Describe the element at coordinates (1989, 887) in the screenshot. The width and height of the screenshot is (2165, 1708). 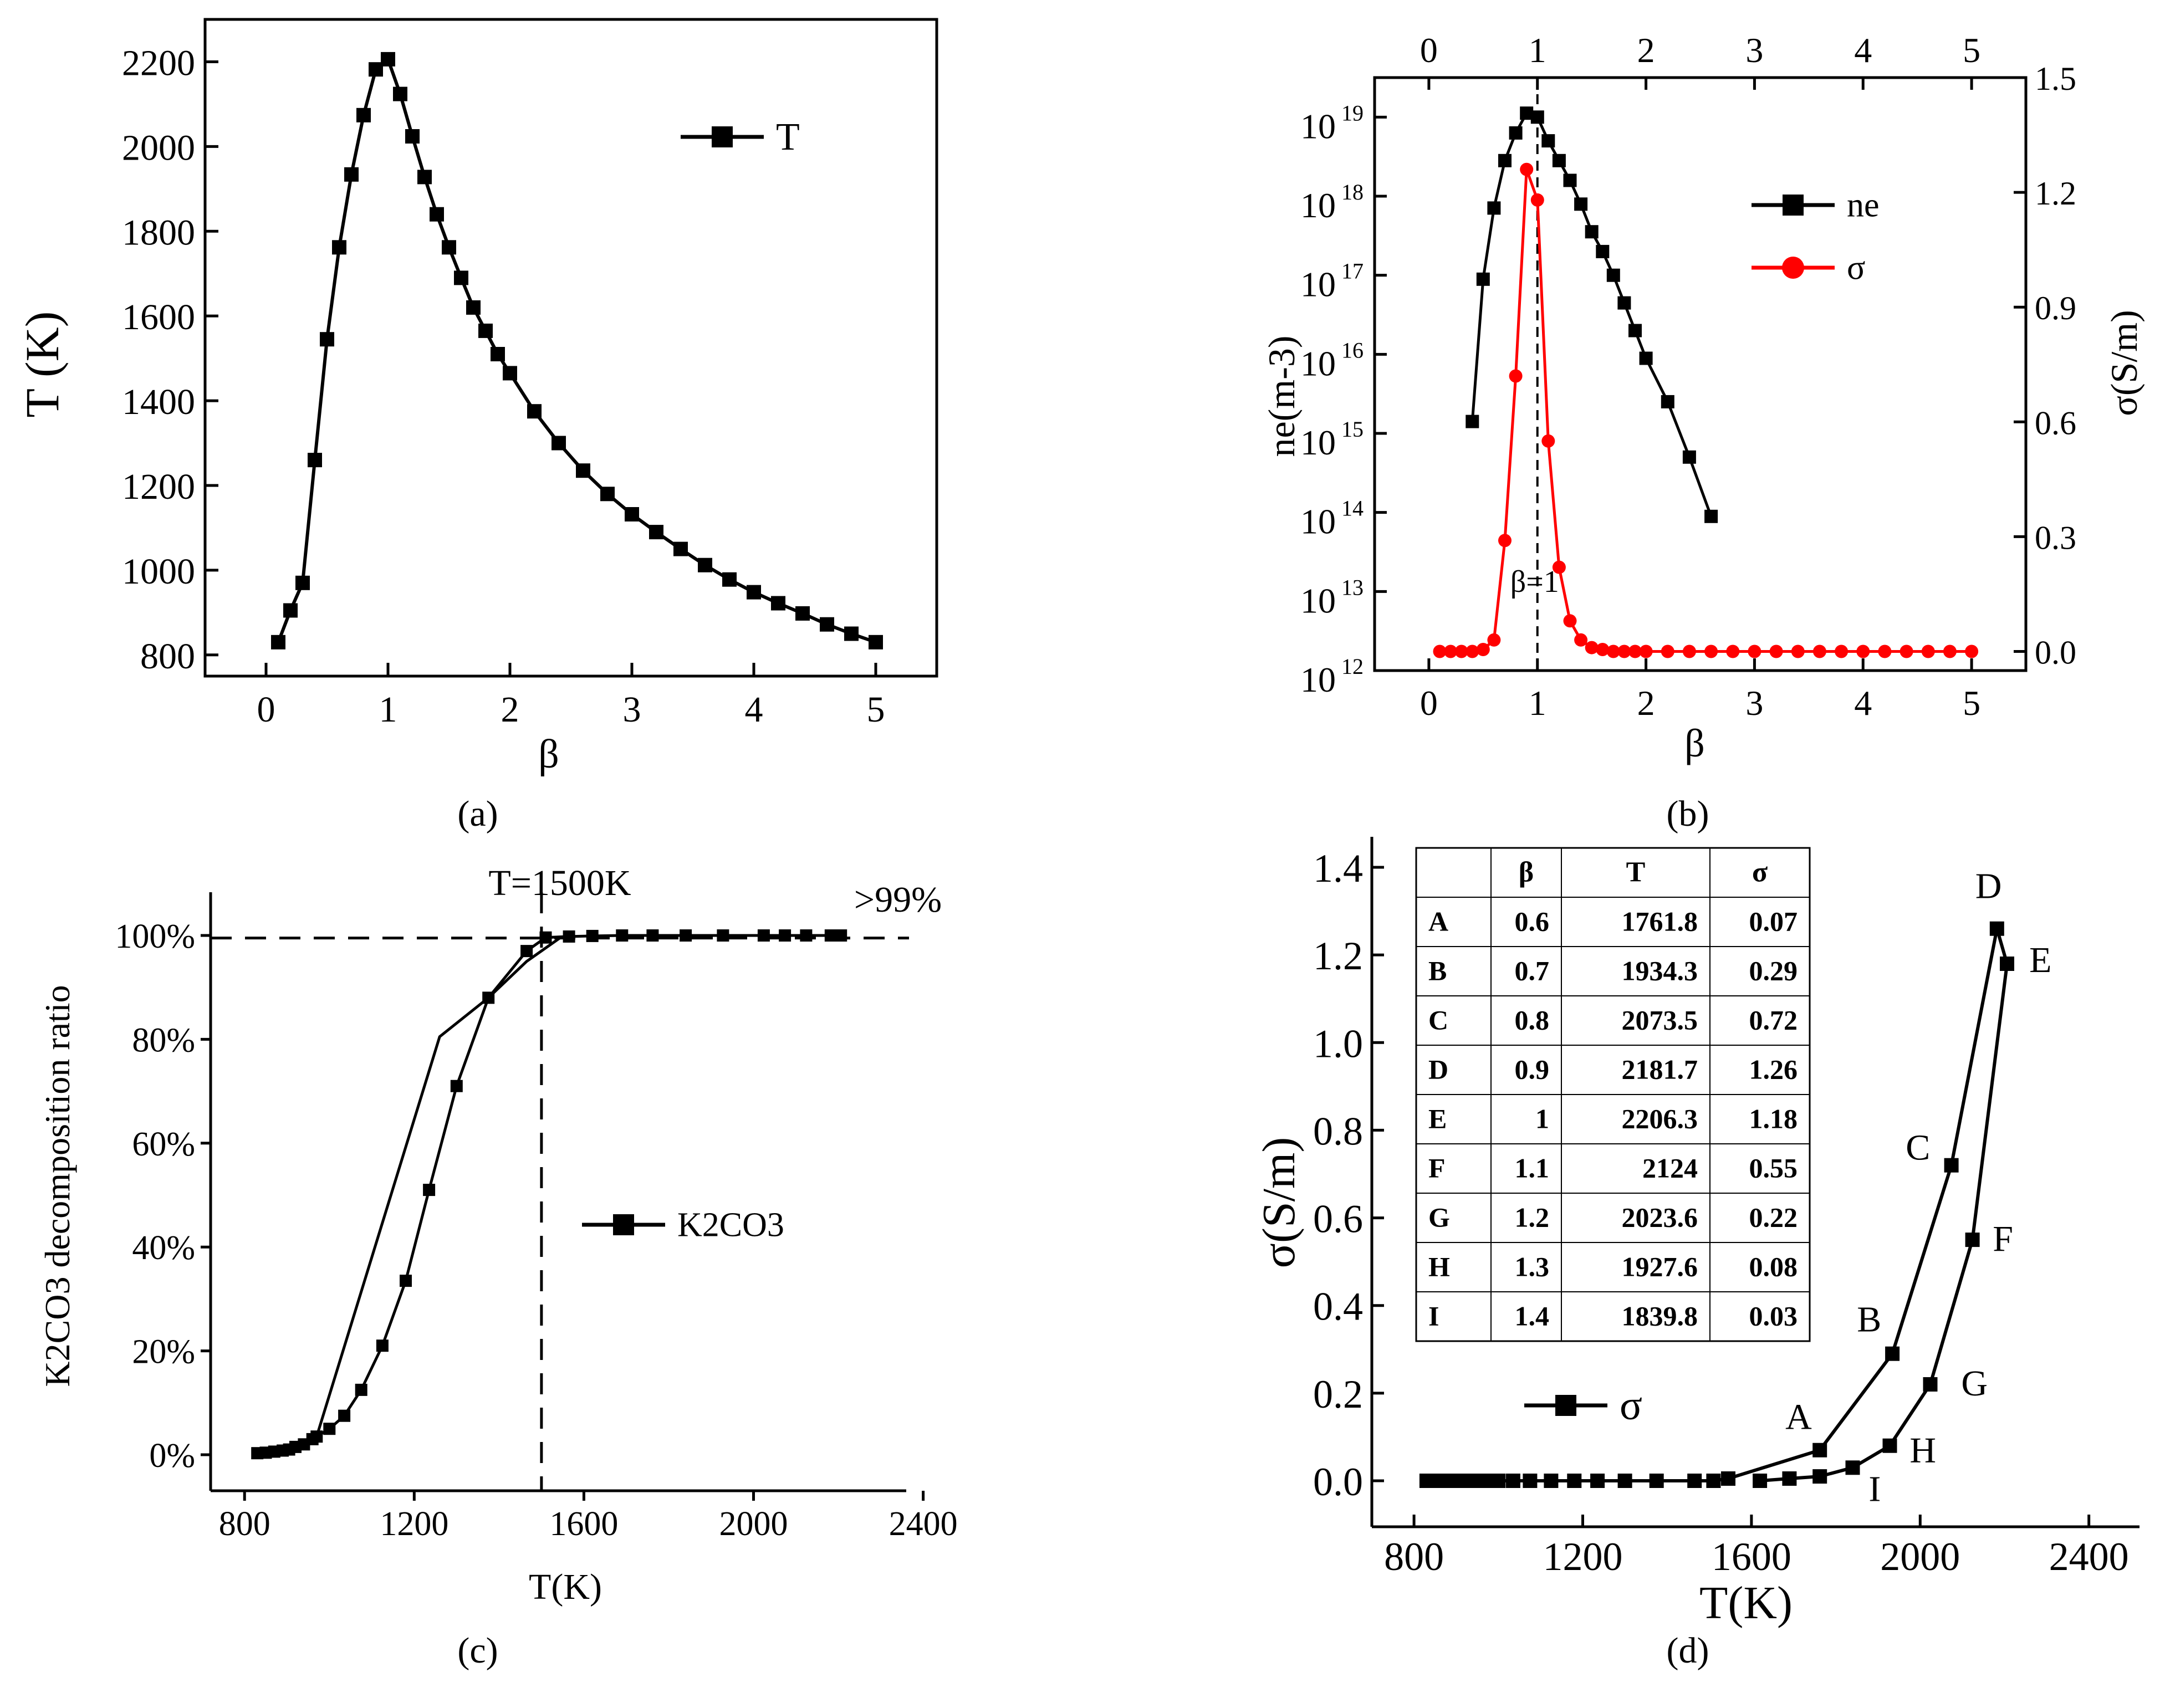
I see `point-label-d-D: D` at that location.